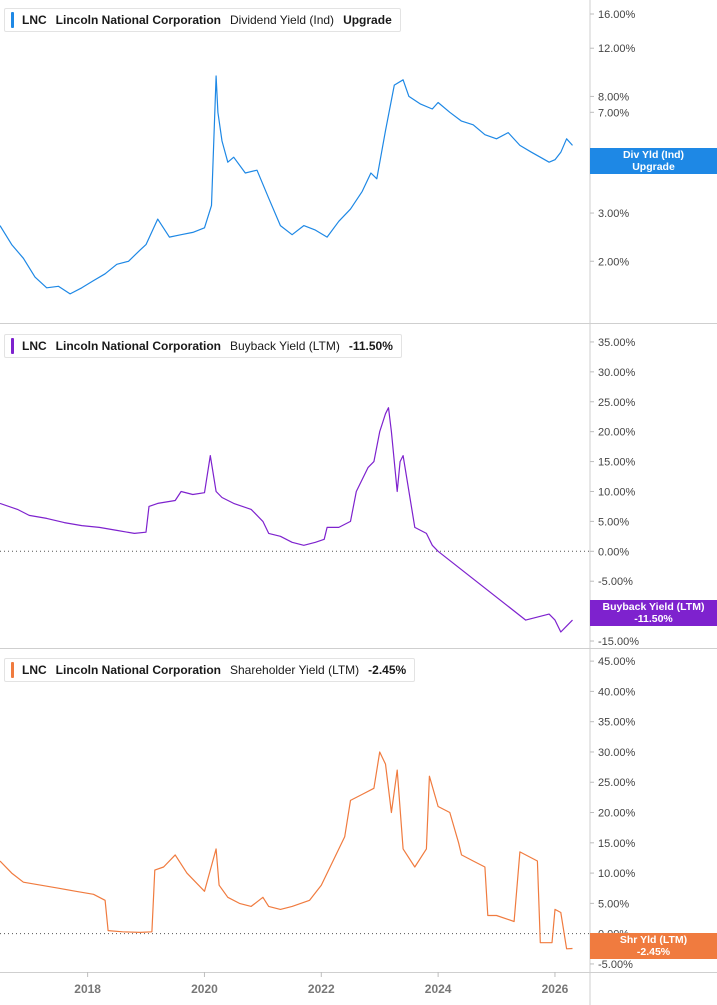 The height and width of the screenshot is (1005, 717). What do you see at coordinates (653, 940) in the screenshot?
I see `badge-label: Shr Yld (LTM)` at bounding box center [653, 940].